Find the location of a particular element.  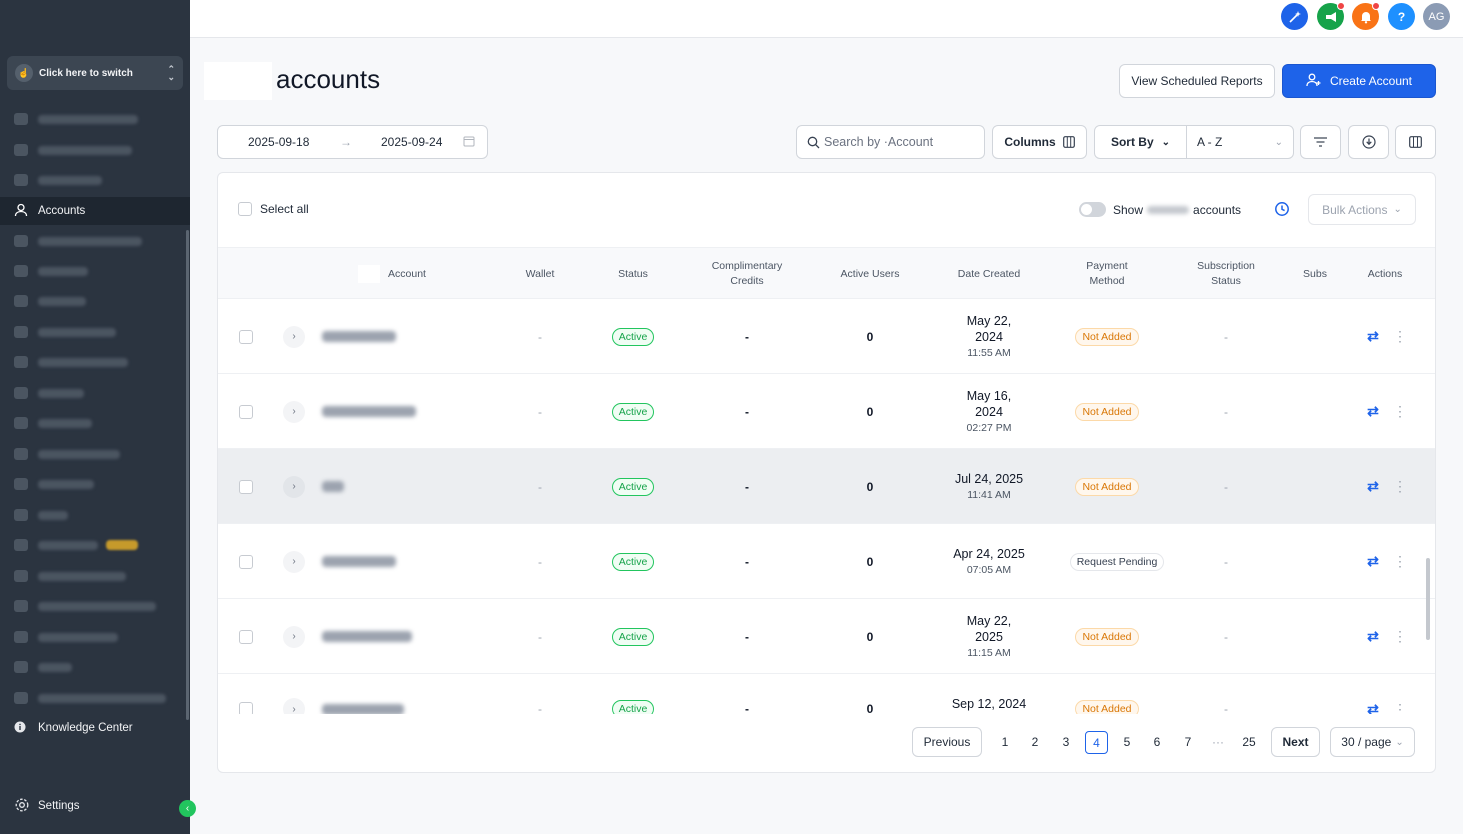

sort-by-button: Sort By ⌄ is located at coordinates (1140, 142).